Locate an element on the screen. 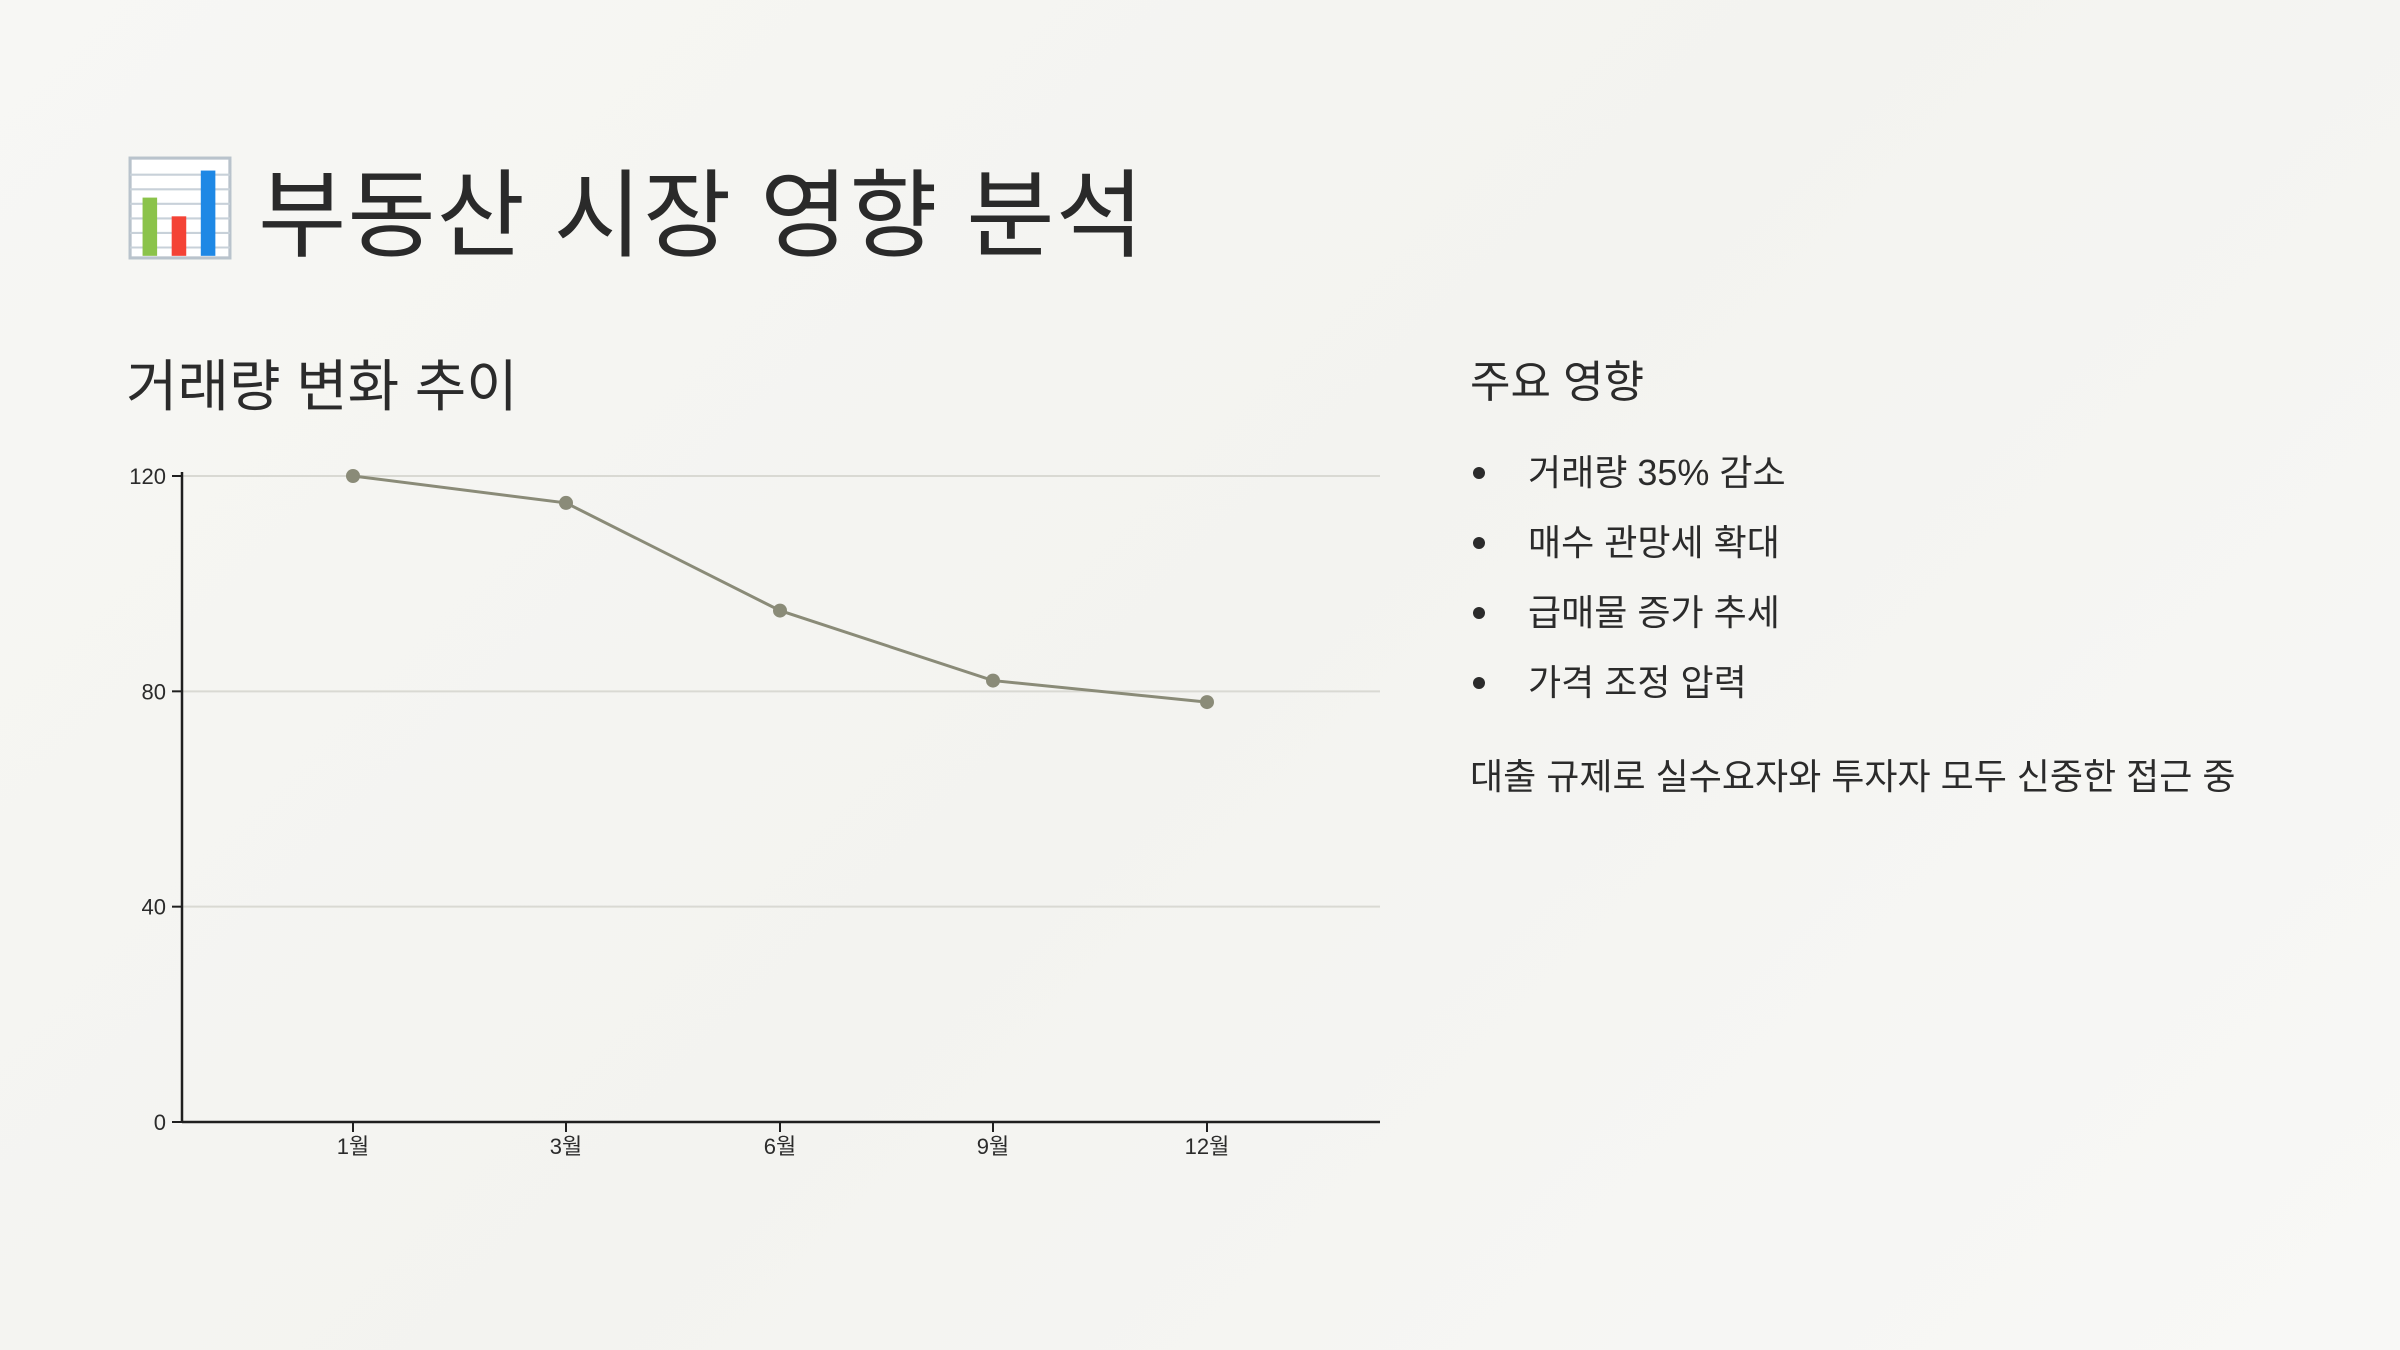 The height and width of the screenshot is (1350, 2400). impacts-note: 대출 규제로 실수요자와 투자자 모두 신중한 접근 중 is located at coordinates (1853, 776).